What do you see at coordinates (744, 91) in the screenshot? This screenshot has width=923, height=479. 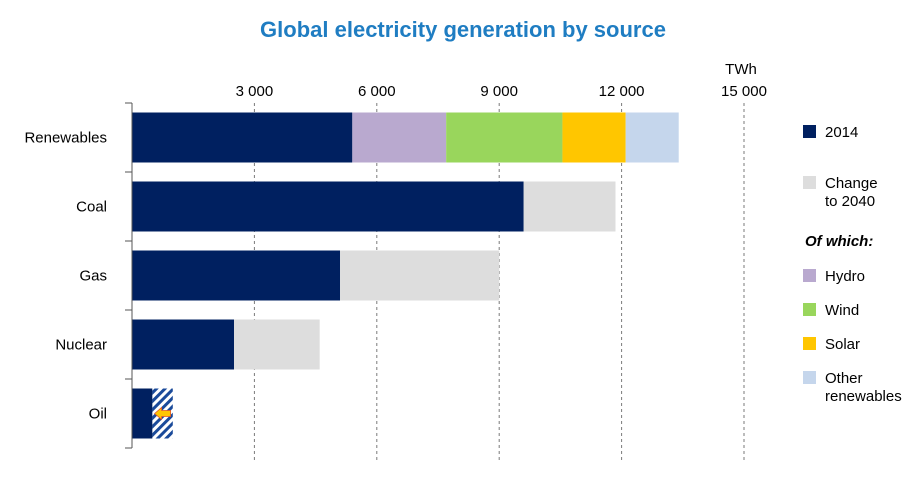 I see `x-tick-label: 15 000` at bounding box center [744, 91].